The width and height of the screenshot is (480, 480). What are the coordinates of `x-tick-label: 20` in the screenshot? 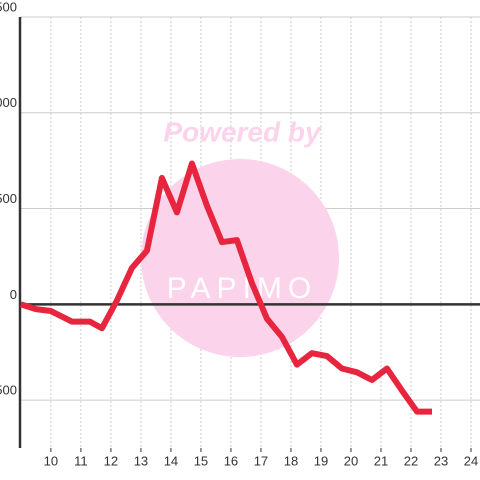 It's located at (351, 460).